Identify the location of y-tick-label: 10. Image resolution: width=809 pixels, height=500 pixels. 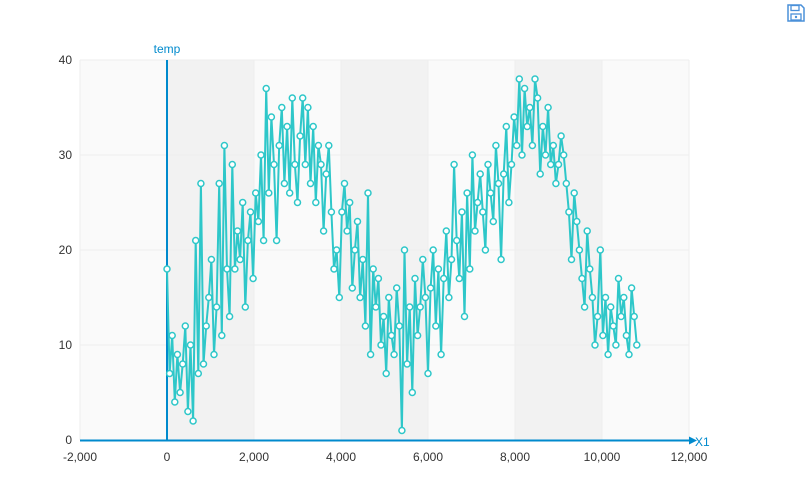
(66, 345).